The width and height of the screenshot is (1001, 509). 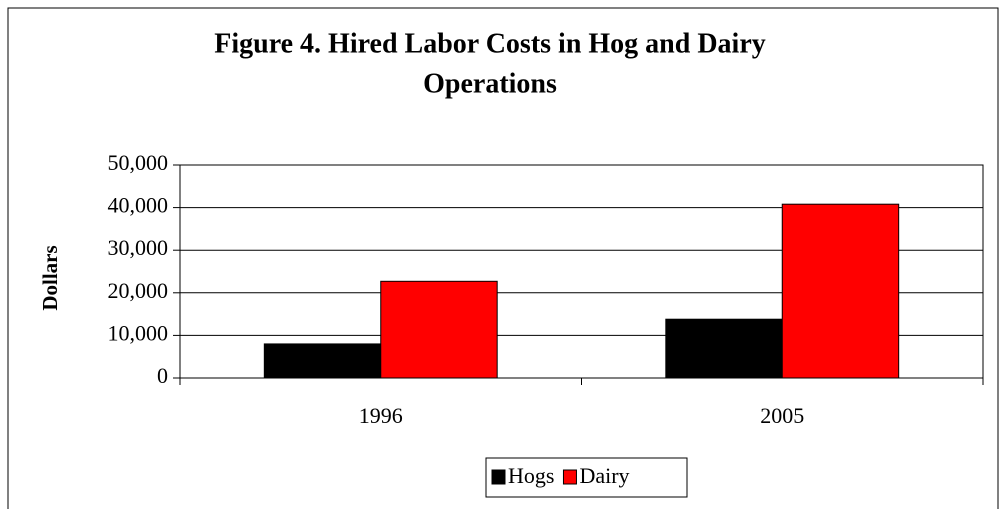 I want to click on legend-box, so click(x=586, y=477).